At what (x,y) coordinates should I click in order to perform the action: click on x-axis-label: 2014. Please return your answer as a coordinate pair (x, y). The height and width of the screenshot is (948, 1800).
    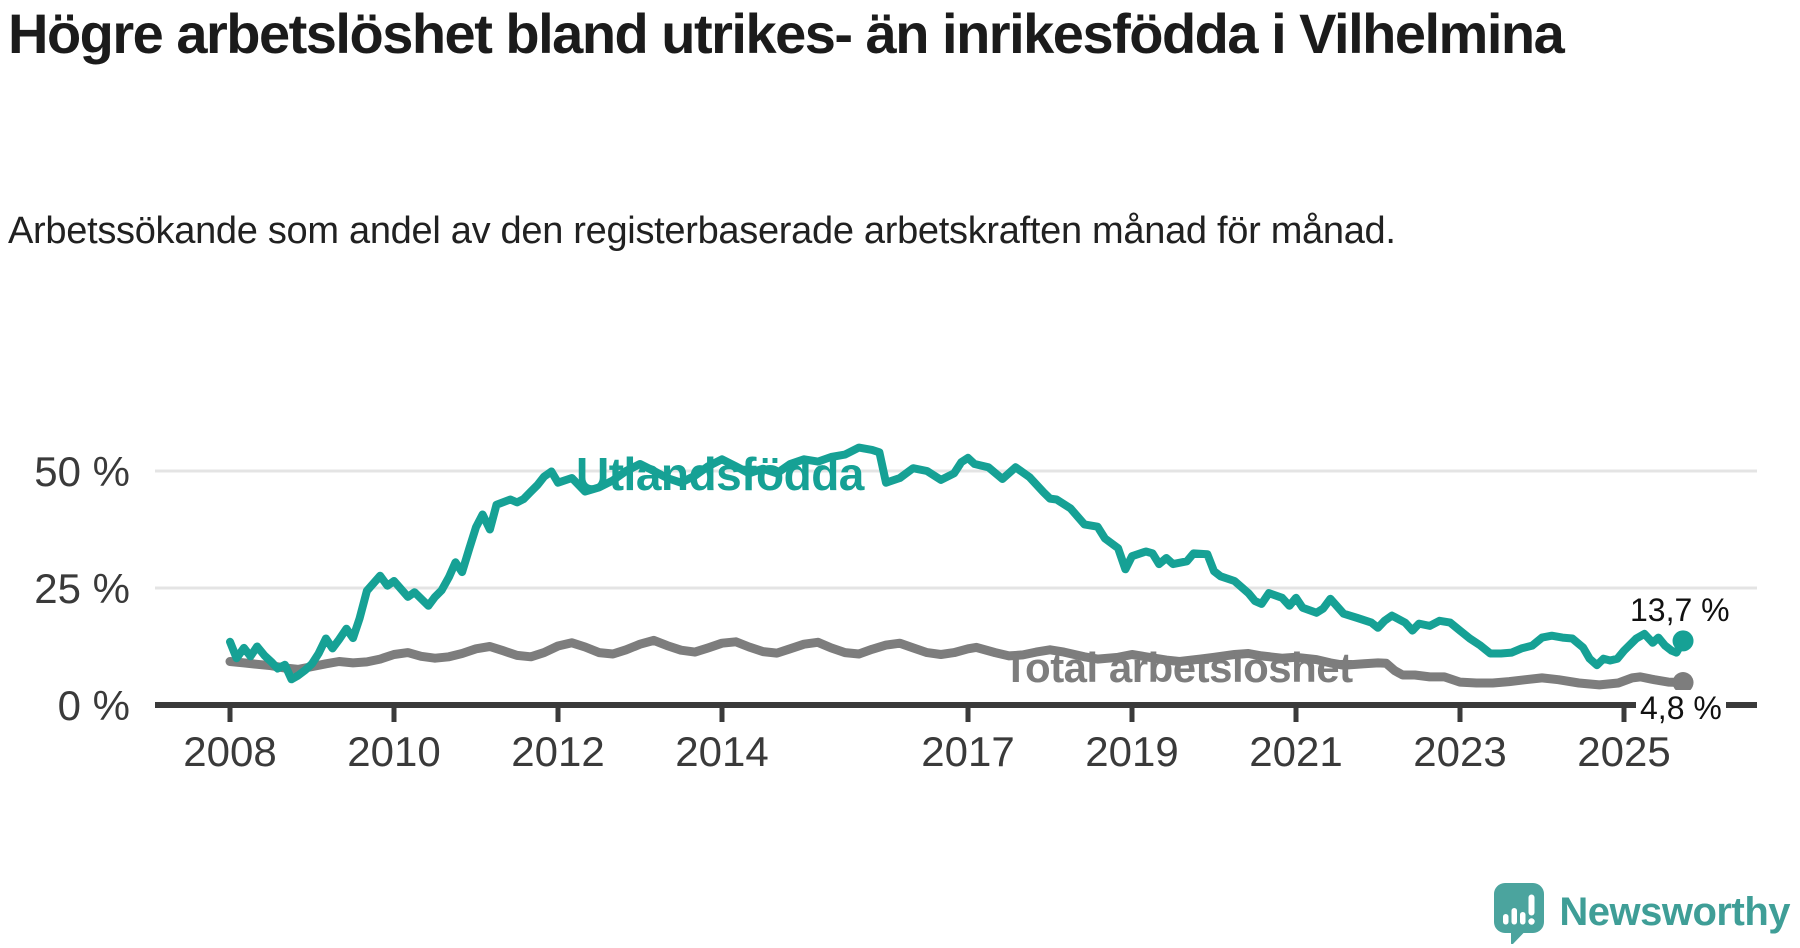
    Looking at the image, I should click on (721, 751).